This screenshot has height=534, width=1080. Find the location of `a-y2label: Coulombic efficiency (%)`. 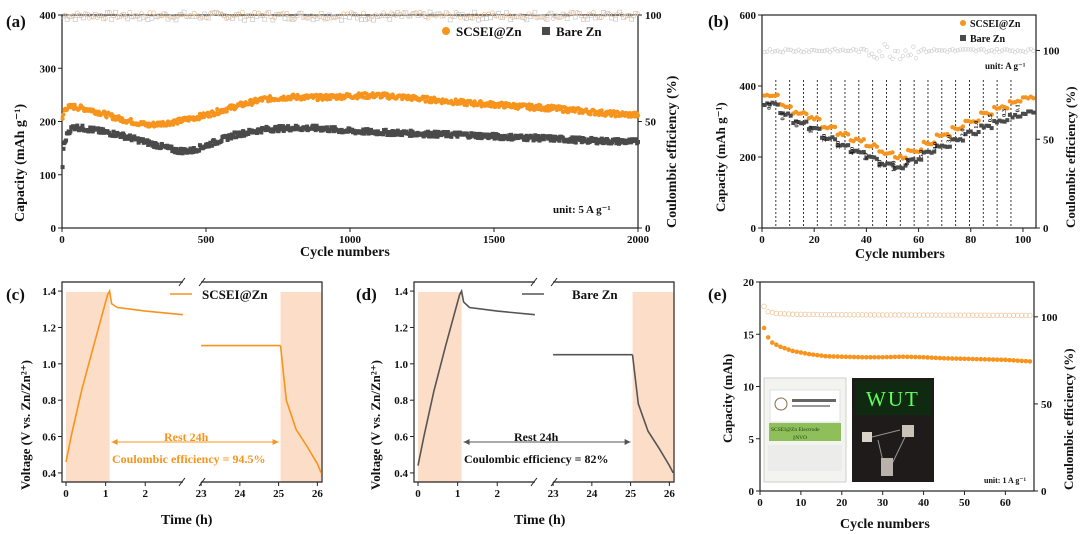

a-y2label: Coulombic efficiency (%) is located at coordinates (672, 151).